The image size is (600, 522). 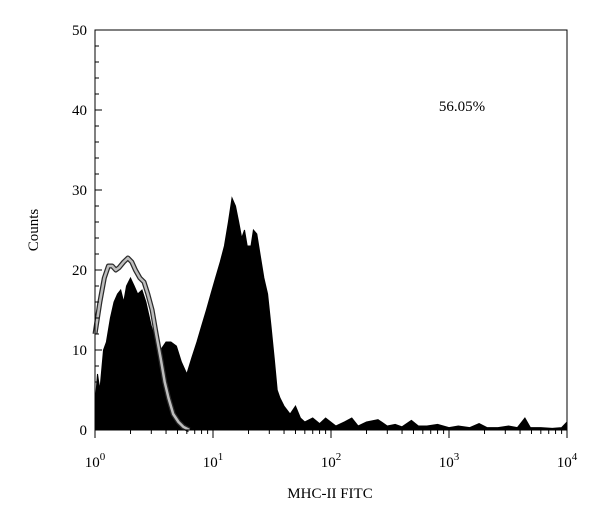 What do you see at coordinates (213, 461) in the screenshot?
I see `x-tick-label: 10¹` at bounding box center [213, 461].